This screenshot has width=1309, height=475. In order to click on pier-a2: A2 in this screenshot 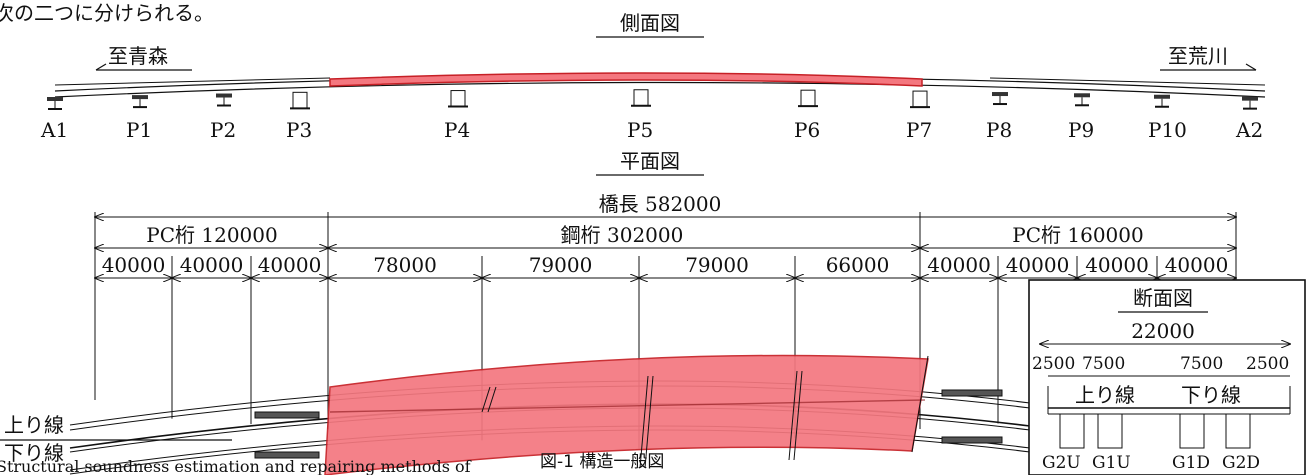, I will do `click(1249, 119)`.